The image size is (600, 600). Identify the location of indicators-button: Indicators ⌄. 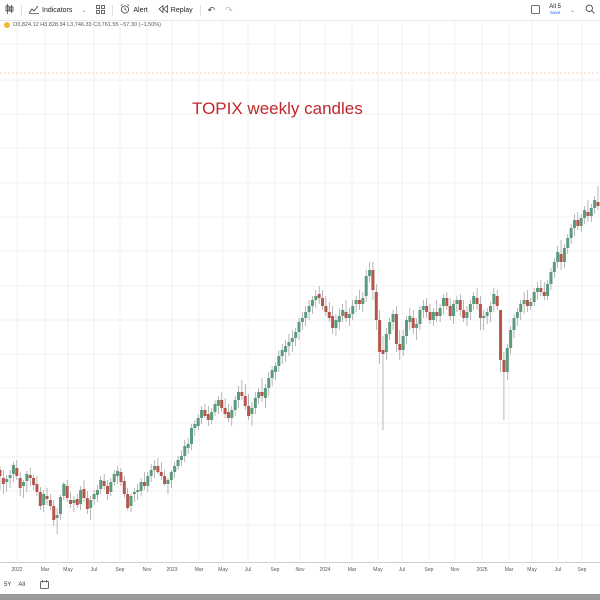
(57, 10).